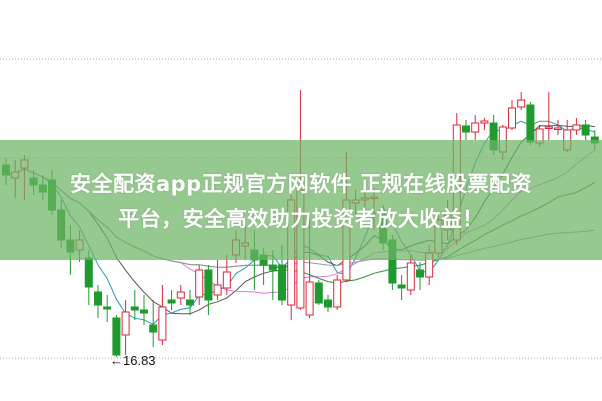 This screenshot has width=602, height=401. What do you see at coordinates (133, 360) in the screenshot?
I see `low-price-annotation: ←16.83` at bounding box center [133, 360].